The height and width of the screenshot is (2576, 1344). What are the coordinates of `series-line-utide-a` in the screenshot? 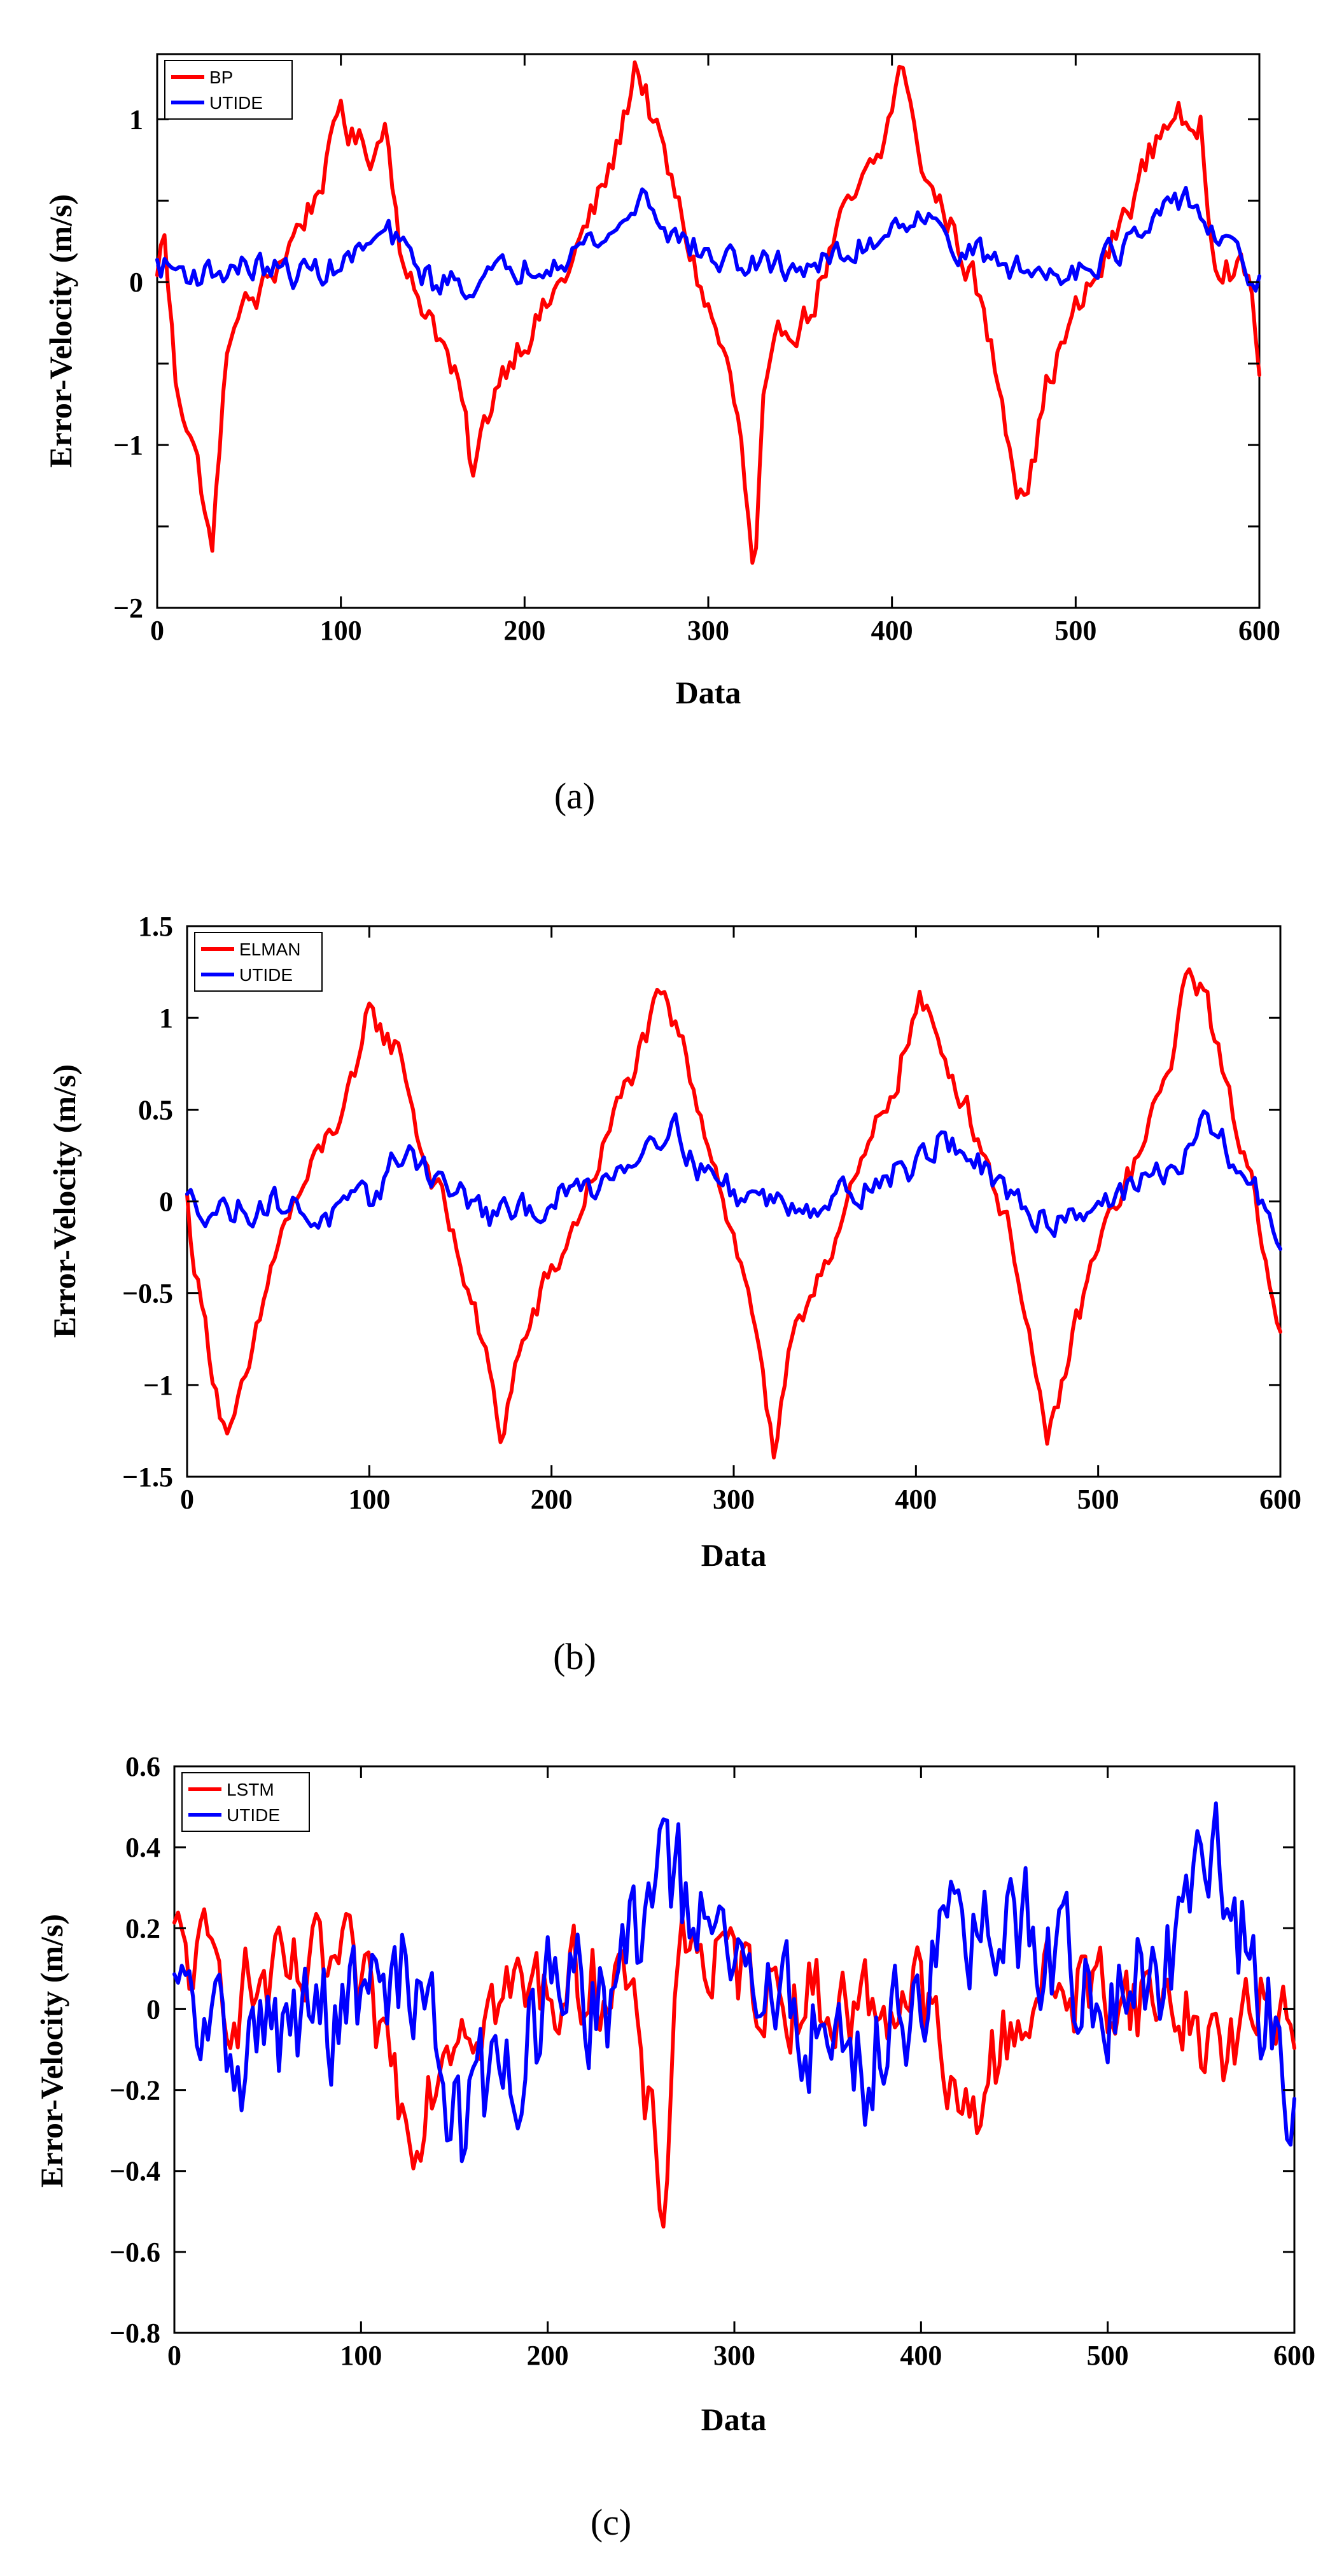 It's located at (708, 243).